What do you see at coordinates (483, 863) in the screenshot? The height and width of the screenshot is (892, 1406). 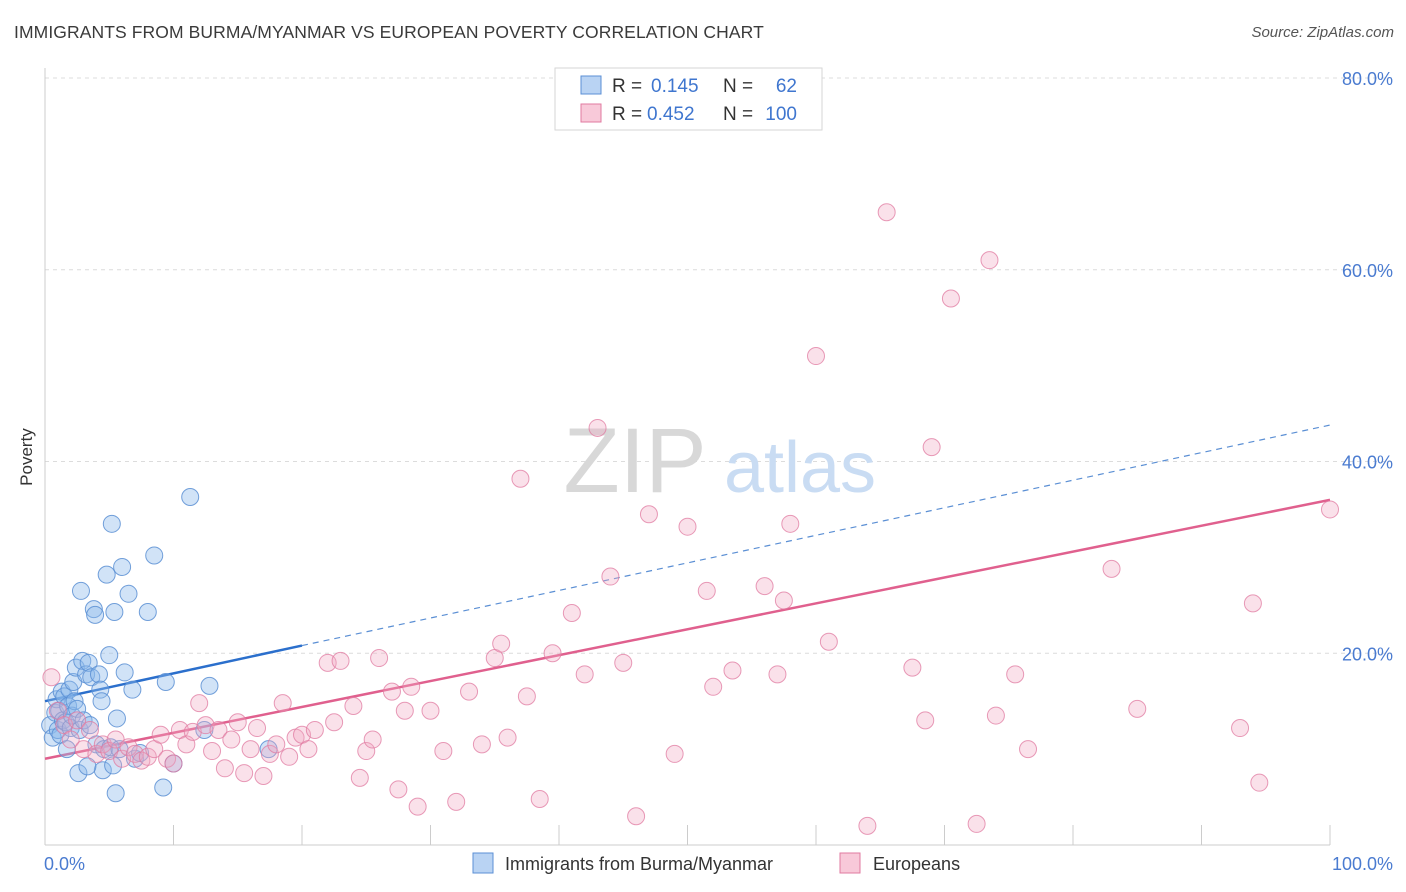 I see `legend-bottom-blue-swatch` at bounding box center [483, 863].